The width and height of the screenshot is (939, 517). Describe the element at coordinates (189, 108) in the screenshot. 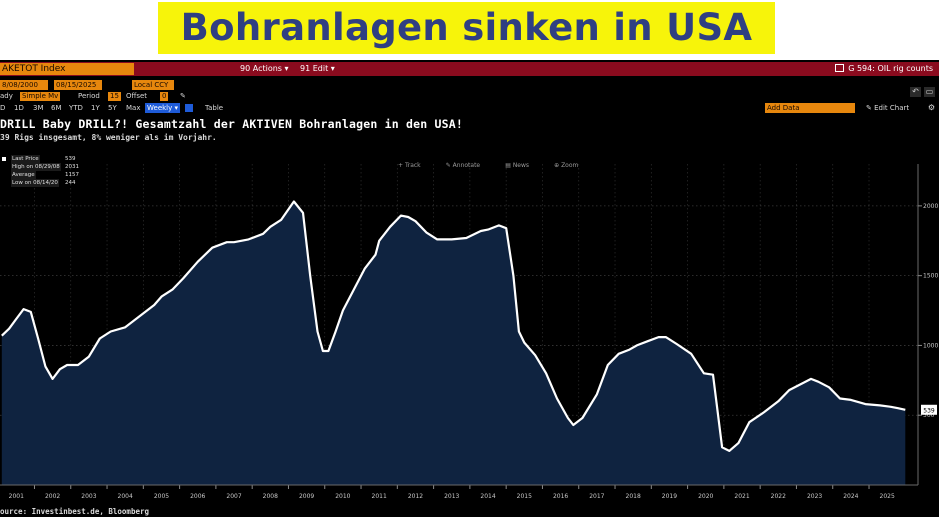

I see `toggle-icon` at that location.